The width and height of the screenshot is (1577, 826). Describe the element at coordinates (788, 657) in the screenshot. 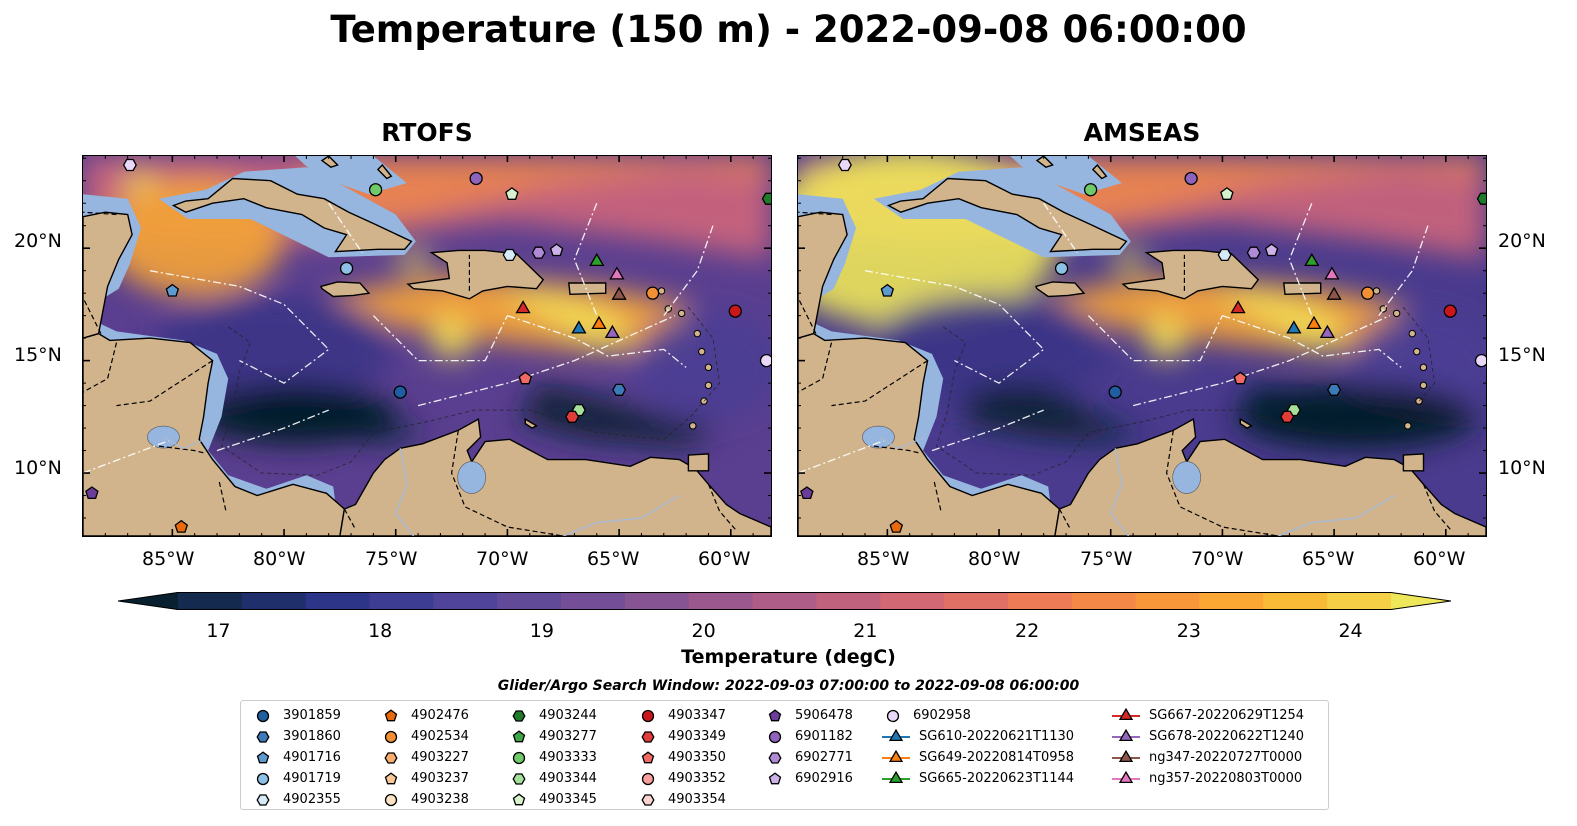

I see `colorbar-label: Temperature (degC)` at that location.